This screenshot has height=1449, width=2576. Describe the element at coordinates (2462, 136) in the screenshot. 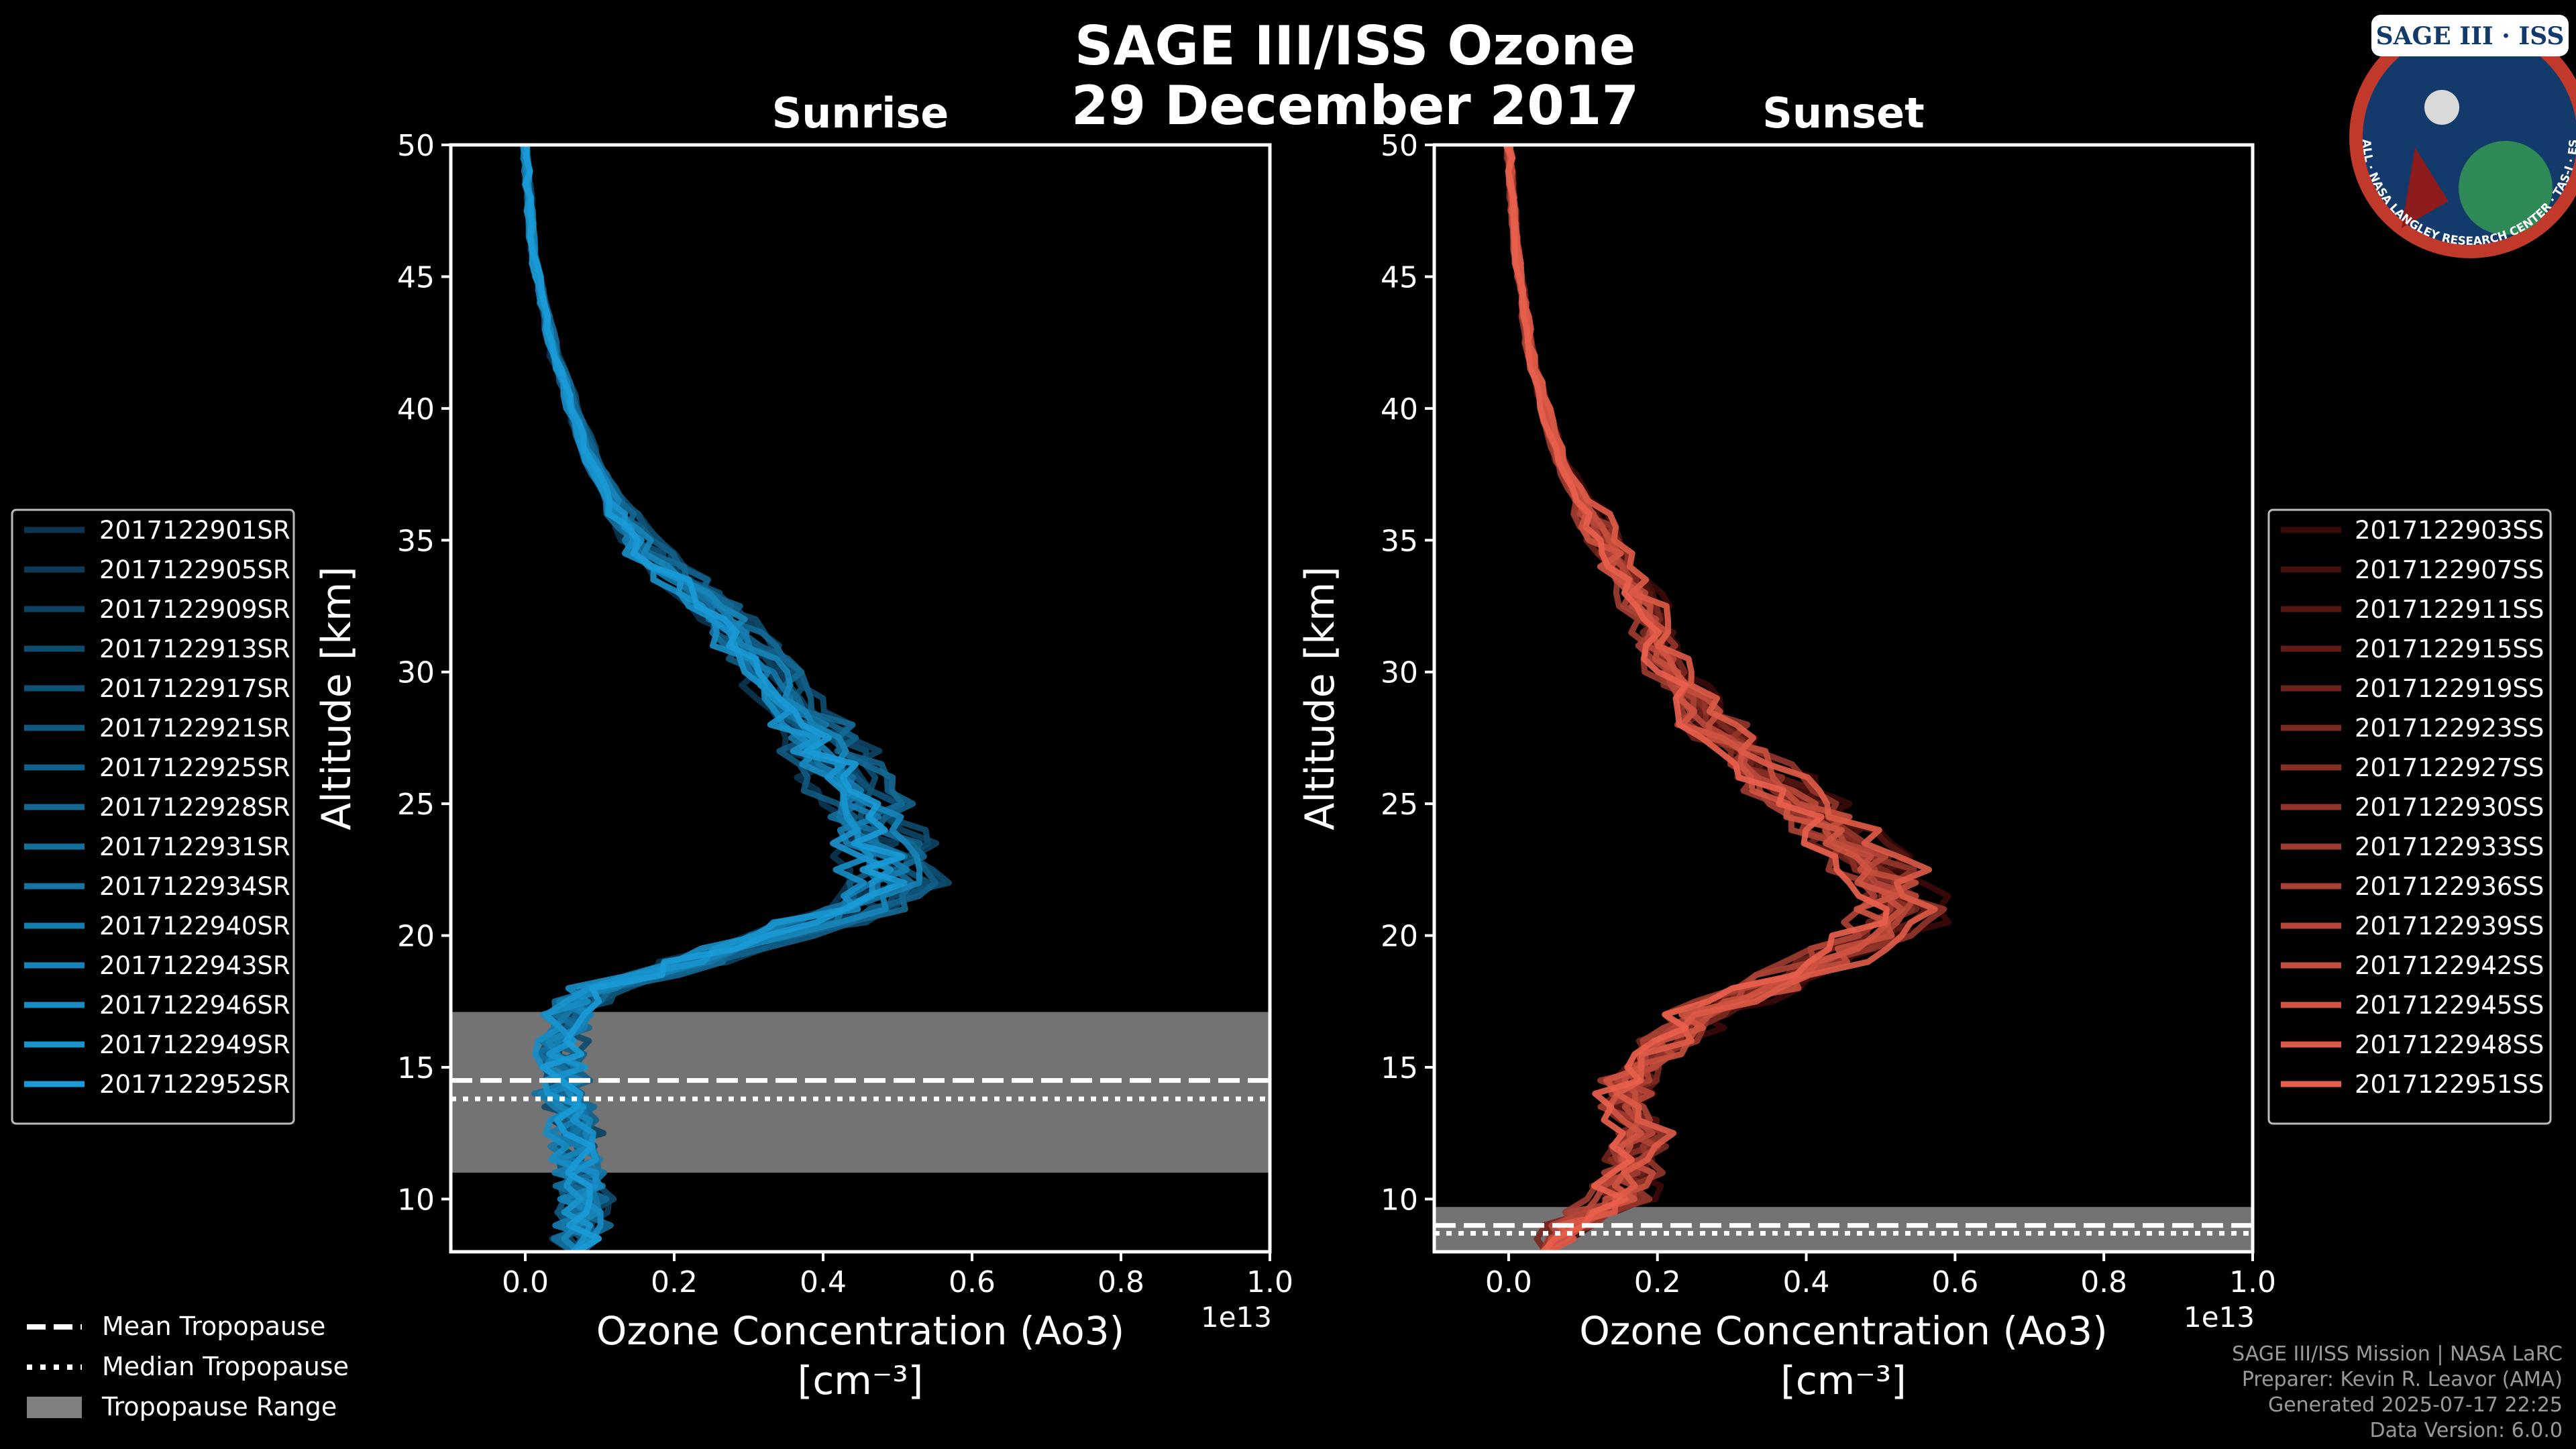

I see `sage-logo: SAGE III · ISS` at that location.